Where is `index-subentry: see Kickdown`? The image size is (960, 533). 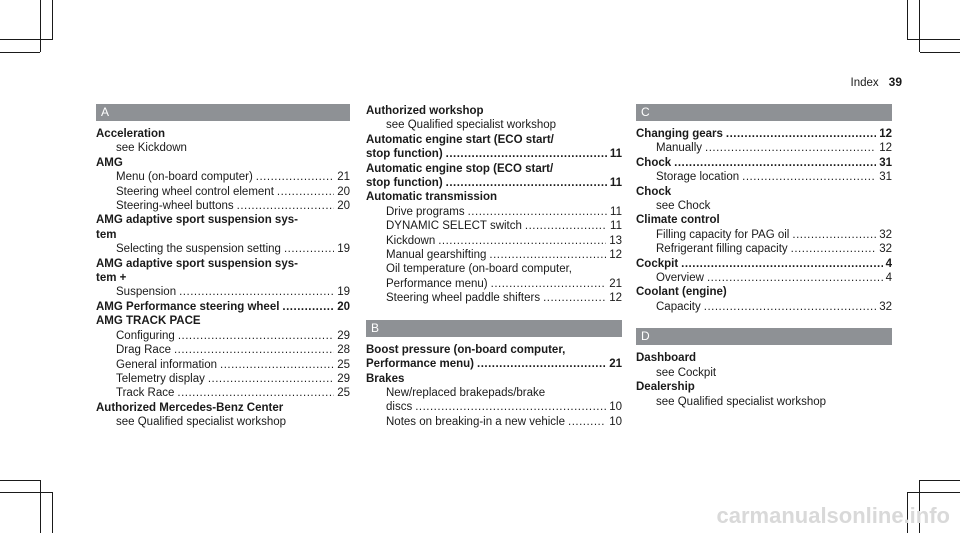
index-subentry: see Kickdown is located at coordinates (151, 148).